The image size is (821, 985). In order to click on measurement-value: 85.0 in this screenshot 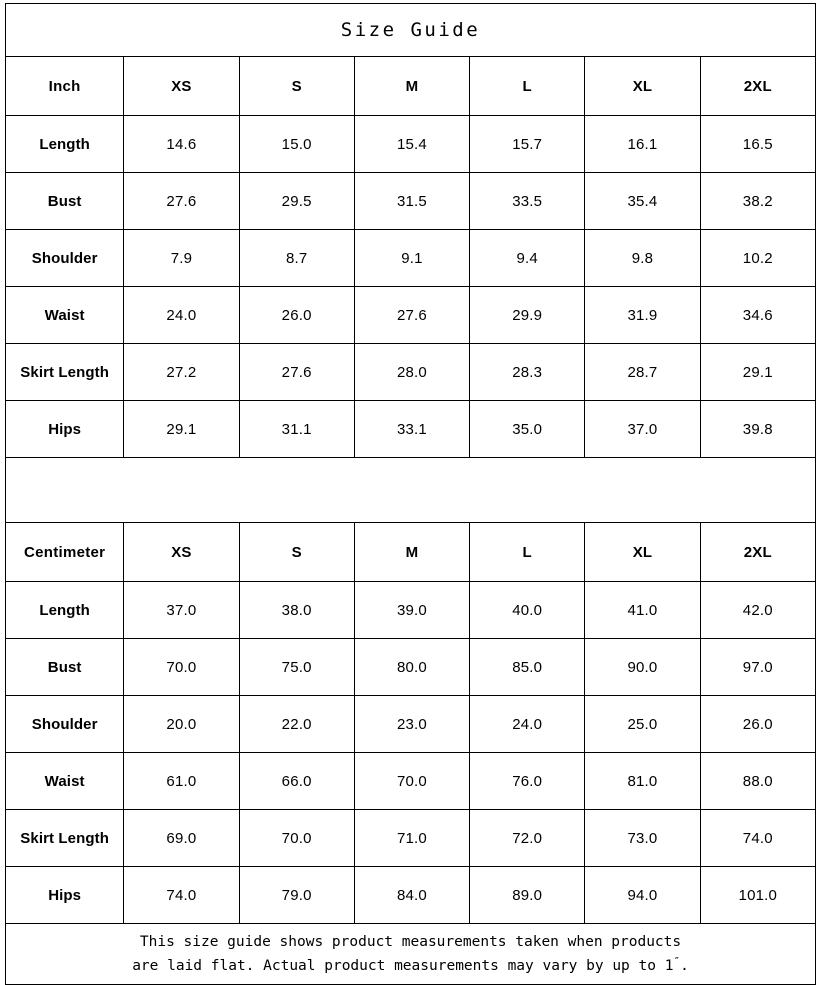, I will do `click(527, 667)`.